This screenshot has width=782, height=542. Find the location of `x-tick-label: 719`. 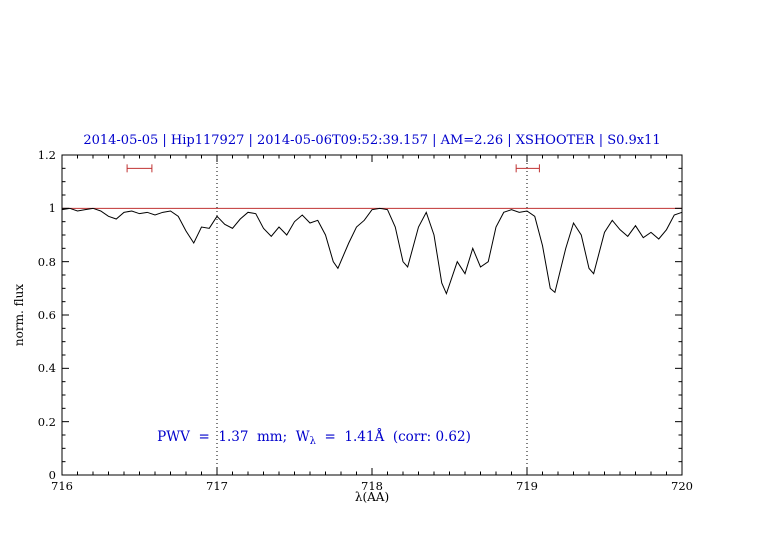

x-tick-label: 719 is located at coordinates (527, 486).